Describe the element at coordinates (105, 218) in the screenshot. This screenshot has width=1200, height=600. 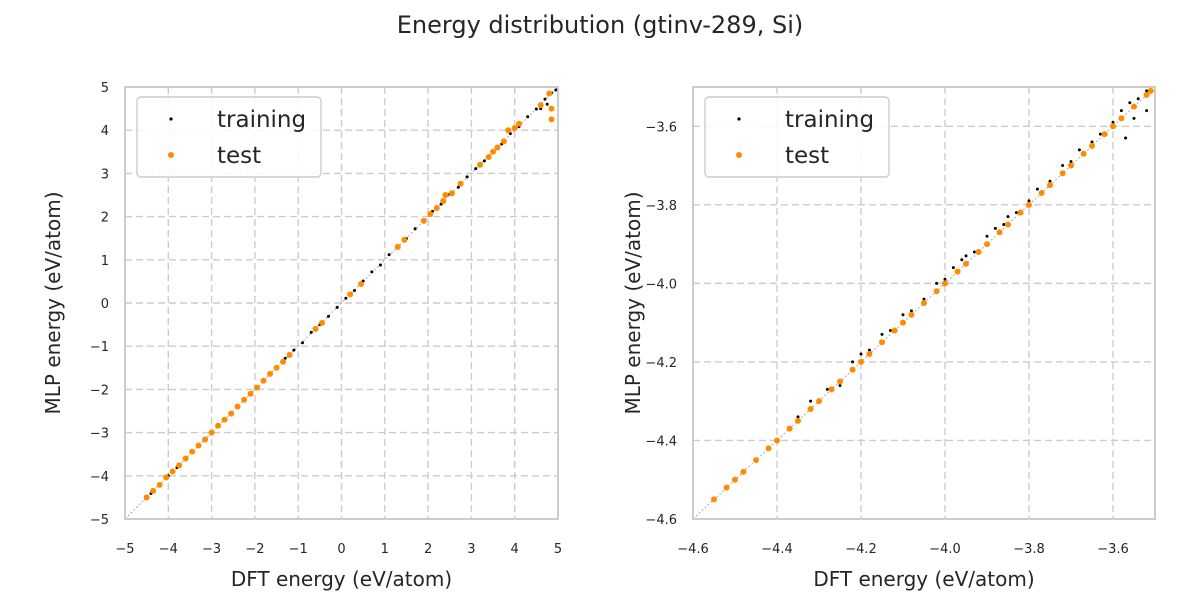
I see `y-tick-label: 2` at that location.